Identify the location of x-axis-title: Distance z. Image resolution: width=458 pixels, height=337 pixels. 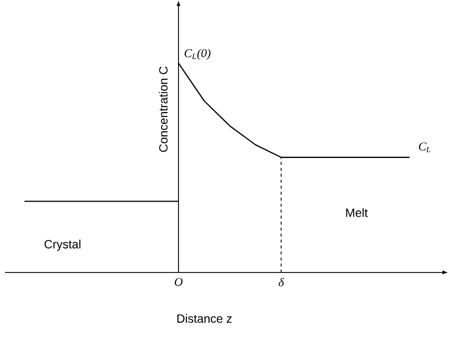
(204, 318).